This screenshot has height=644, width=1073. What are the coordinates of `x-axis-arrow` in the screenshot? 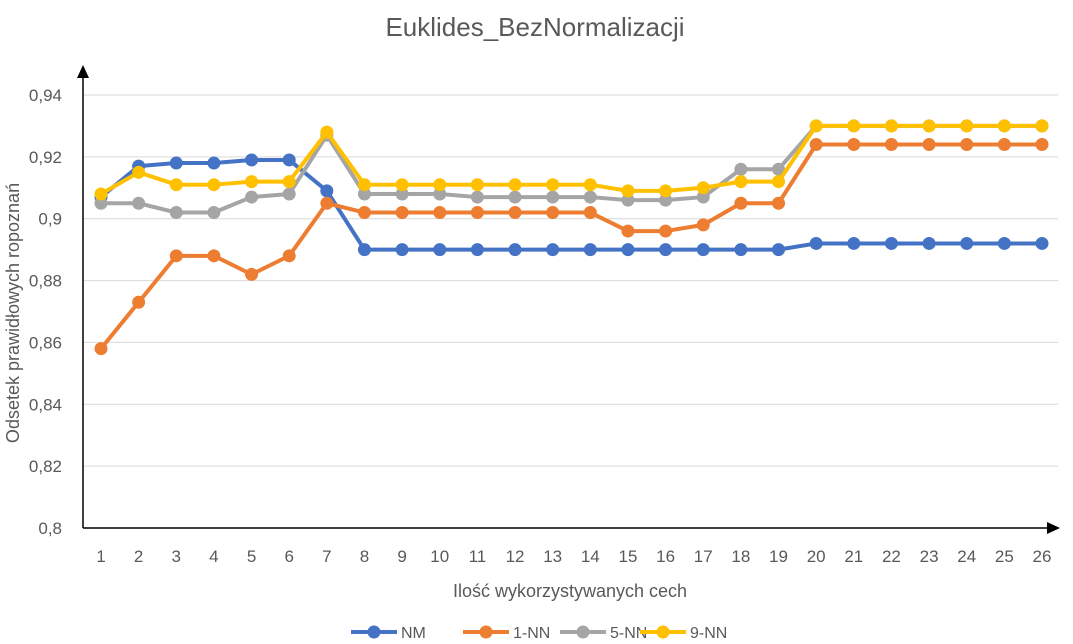 It's located at (1053, 528).